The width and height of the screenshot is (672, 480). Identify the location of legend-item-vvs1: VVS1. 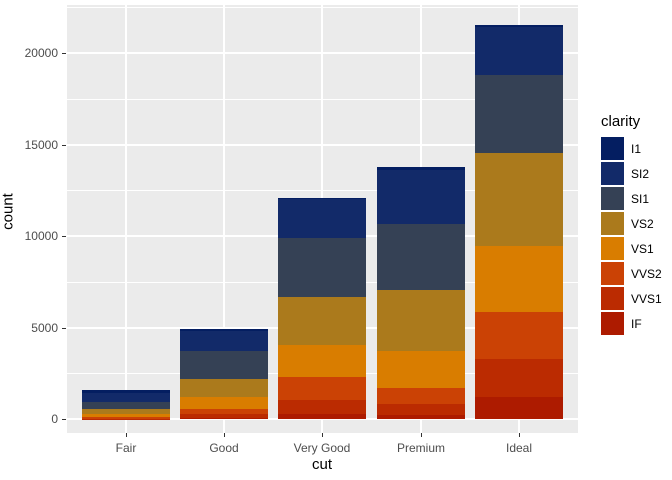
(631, 298).